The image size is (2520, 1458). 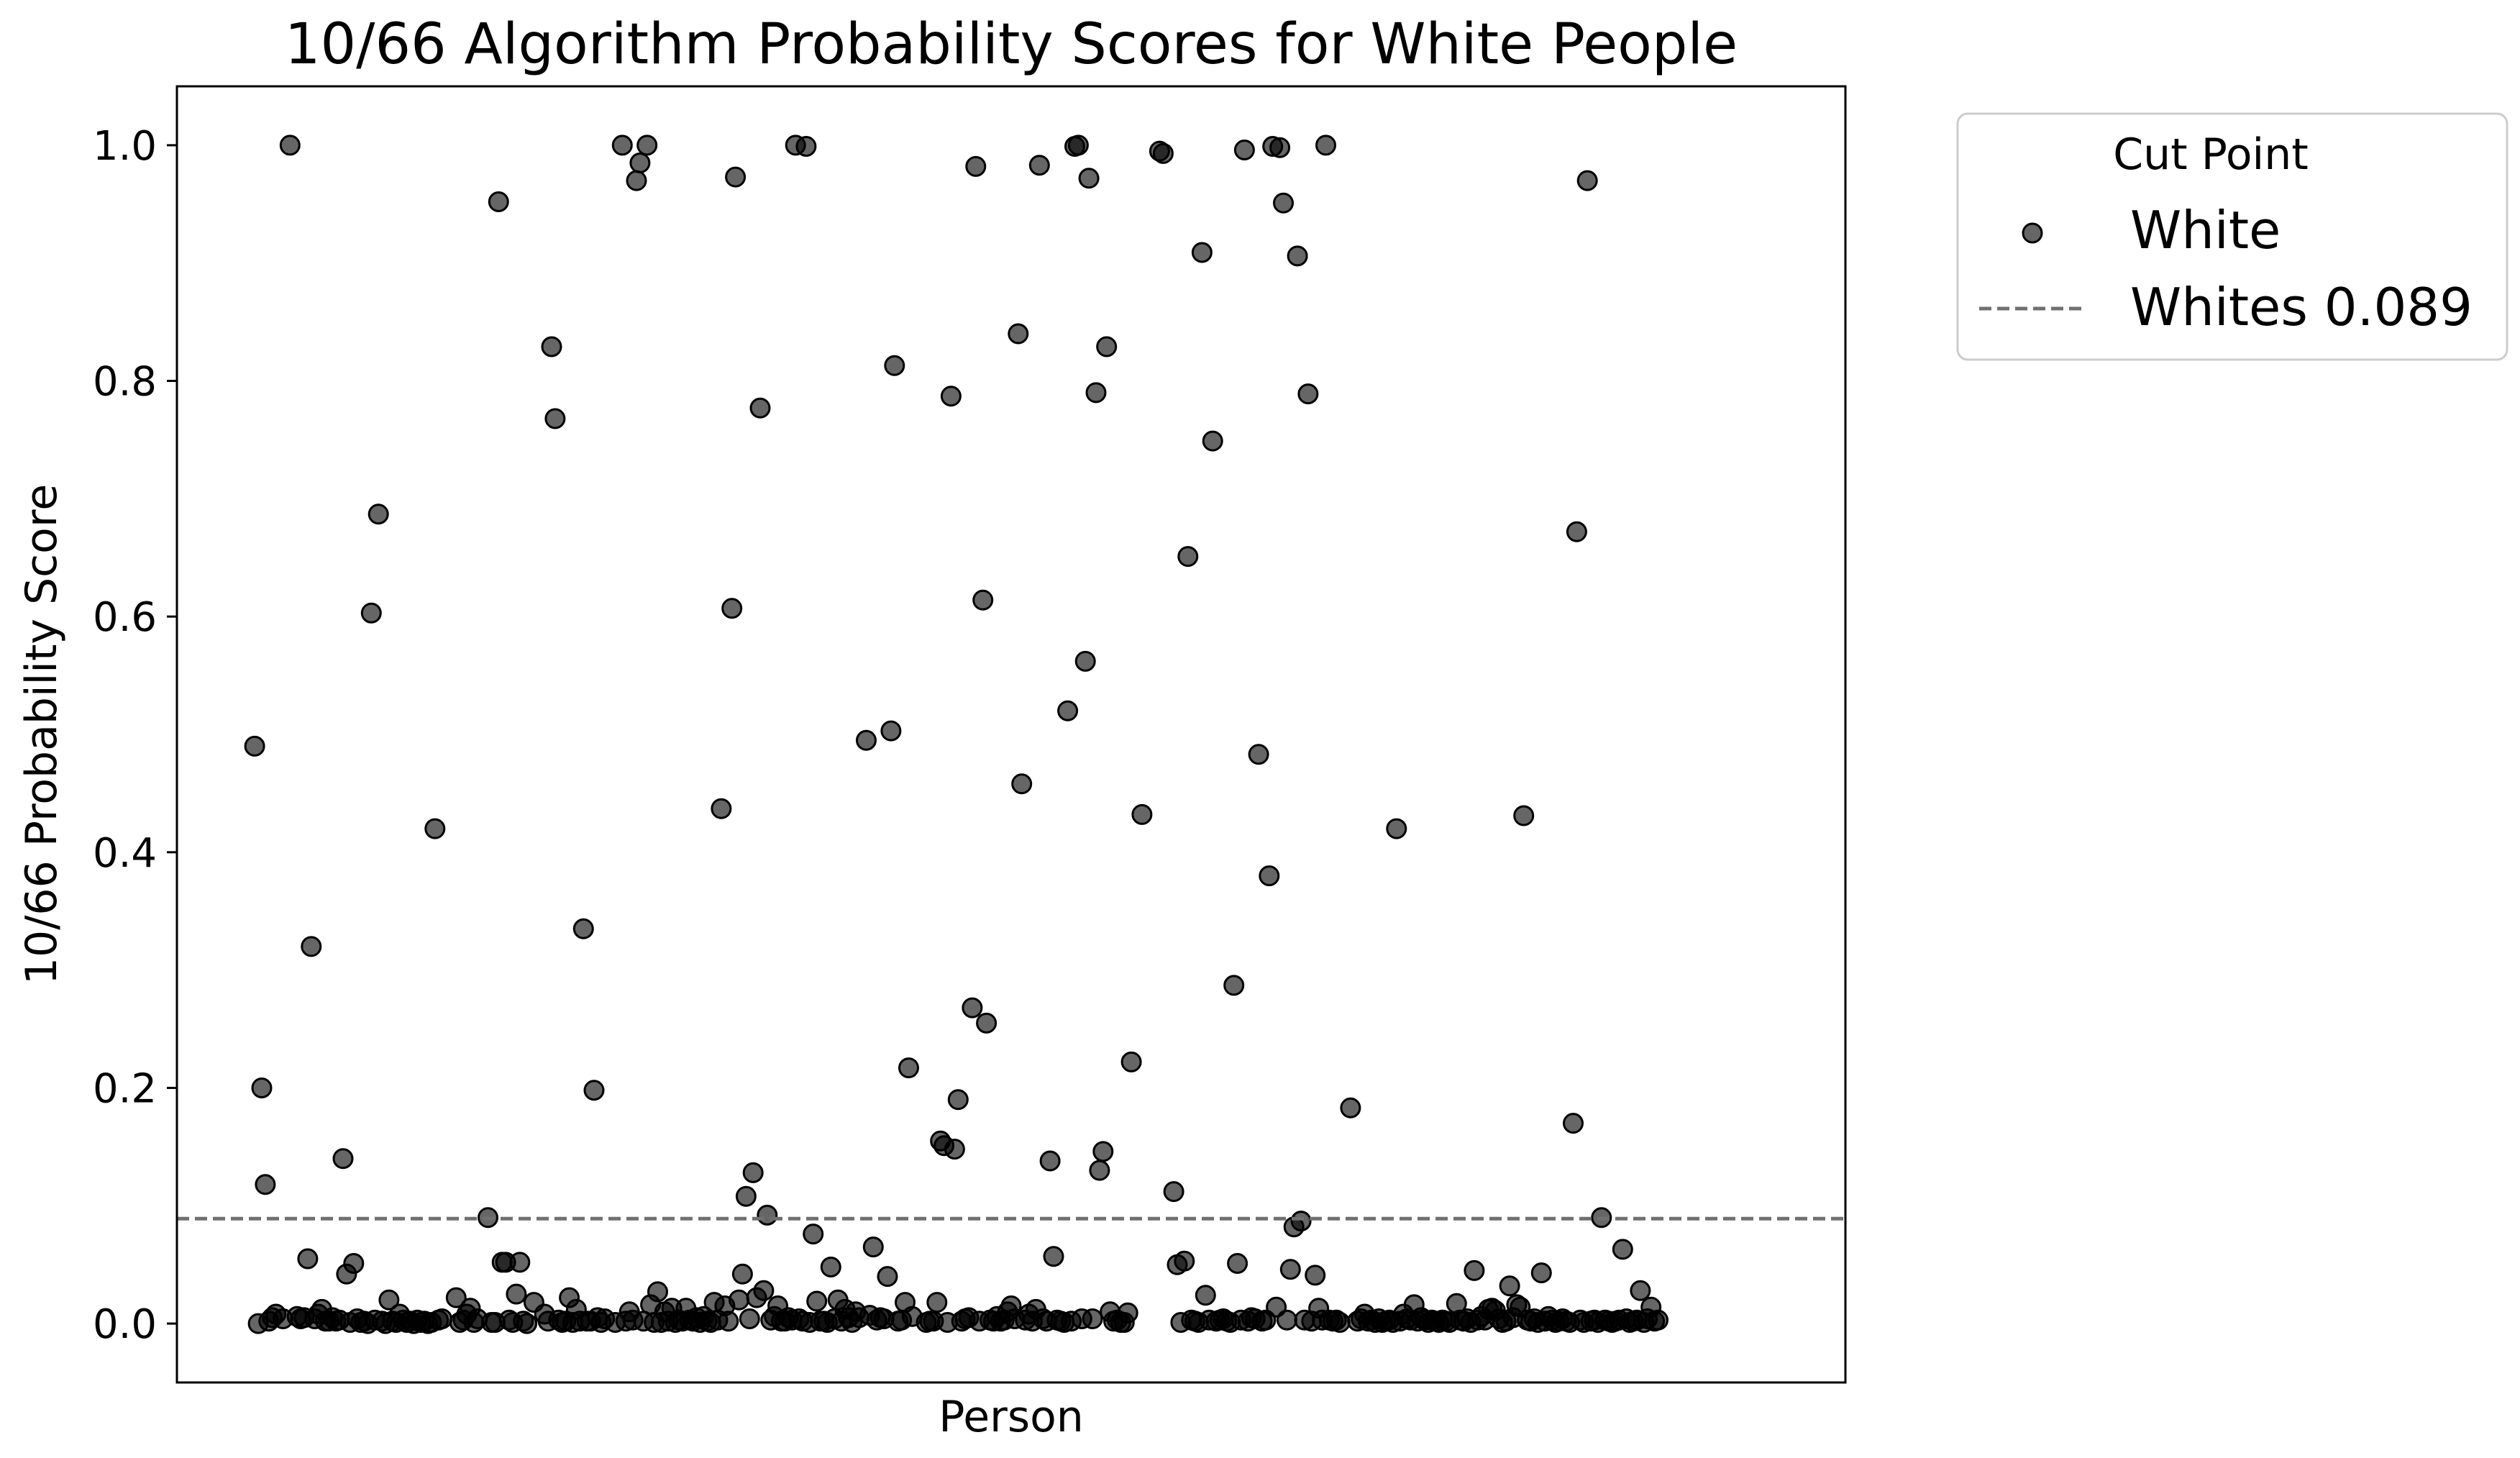 What do you see at coordinates (125, 853) in the screenshot?
I see `y-tick-label: 0.4` at bounding box center [125, 853].